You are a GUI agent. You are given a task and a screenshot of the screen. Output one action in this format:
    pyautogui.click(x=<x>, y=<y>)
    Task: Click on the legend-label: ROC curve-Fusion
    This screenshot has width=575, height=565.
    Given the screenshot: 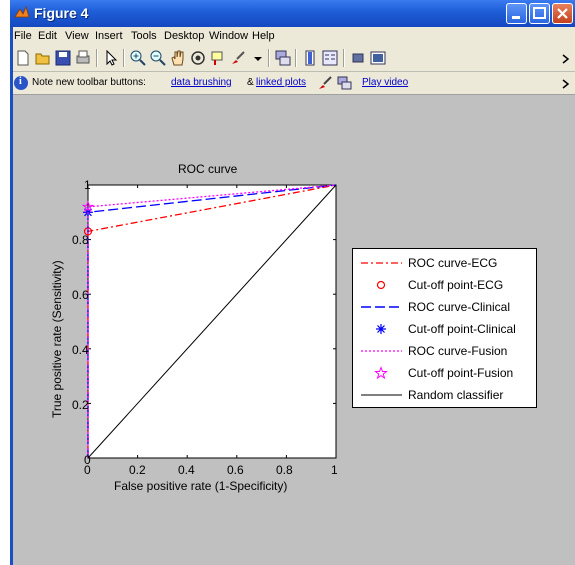 What is the action you would take?
    pyautogui.click(x=458, y=351)
    